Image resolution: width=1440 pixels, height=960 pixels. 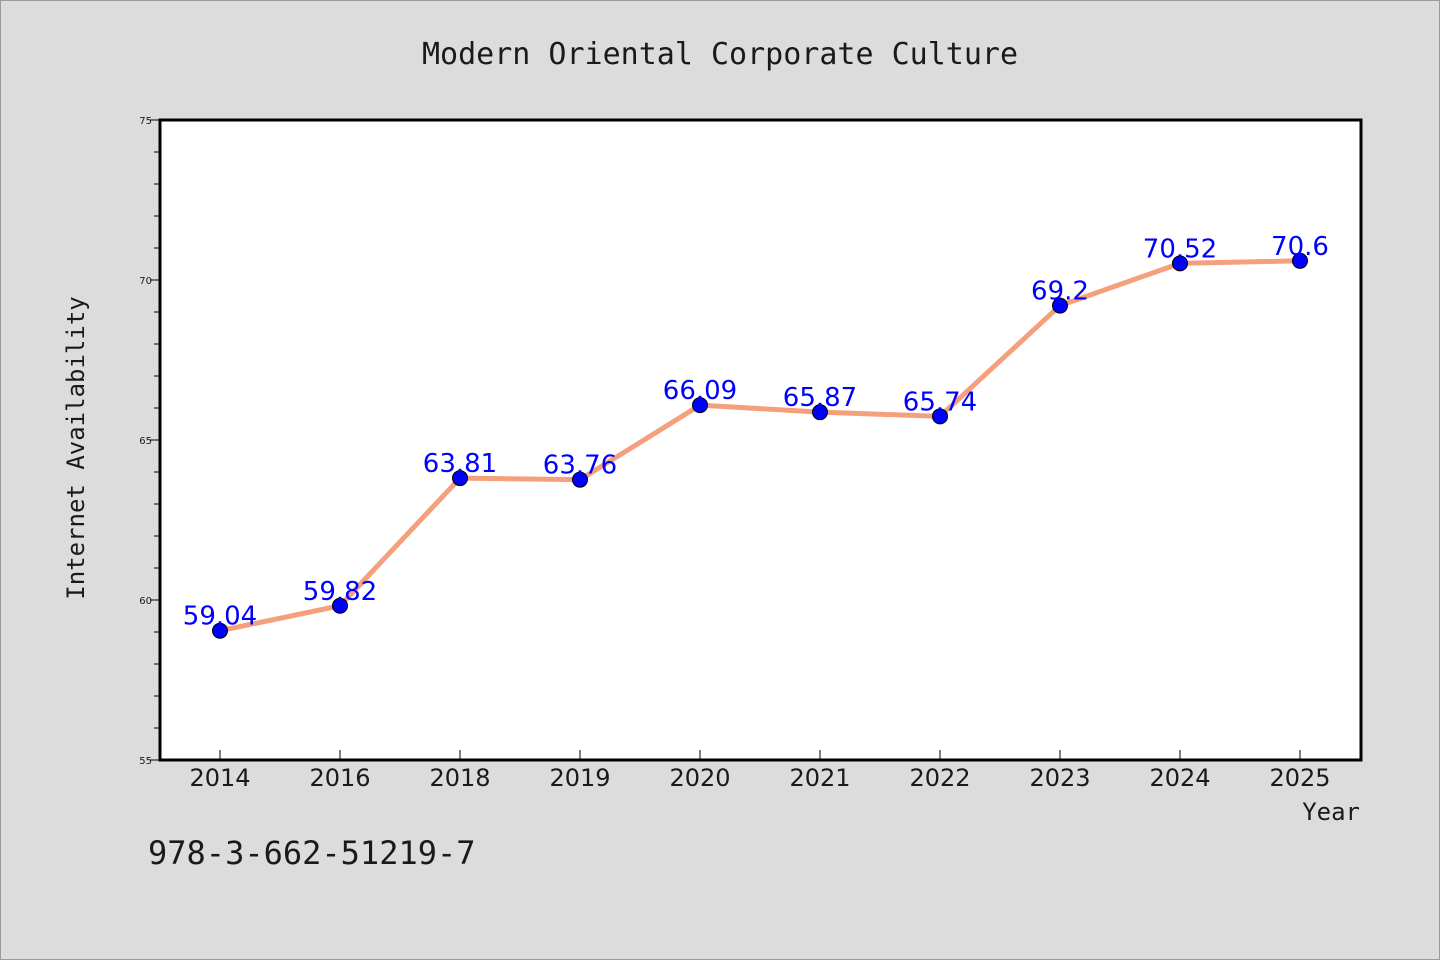 I want to click on x-tick-label: 2024, so click(x=1179, y=778).